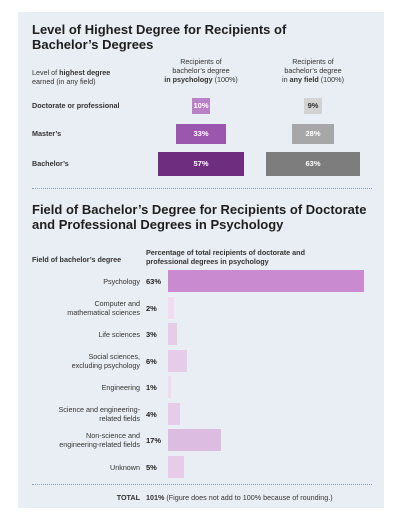 Image resolution: width=400 pixels, height=520 pixels. I want to click on chart2-row-label: Computer and mathematical sciences, so click(103, 307).